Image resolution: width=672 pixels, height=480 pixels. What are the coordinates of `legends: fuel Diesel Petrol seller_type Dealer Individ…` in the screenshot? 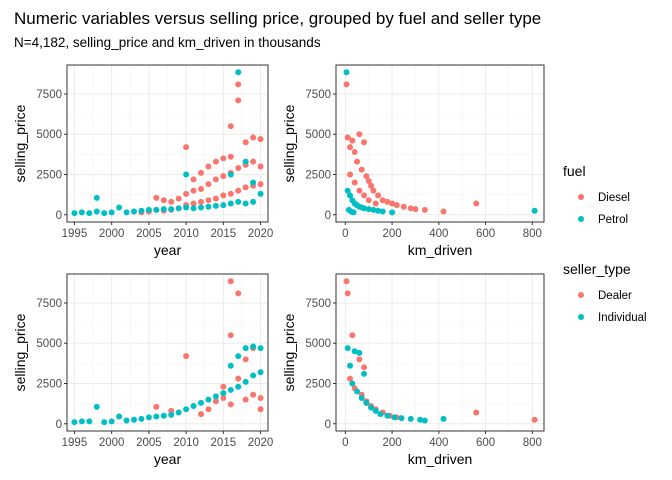 It's located at (605, 243).